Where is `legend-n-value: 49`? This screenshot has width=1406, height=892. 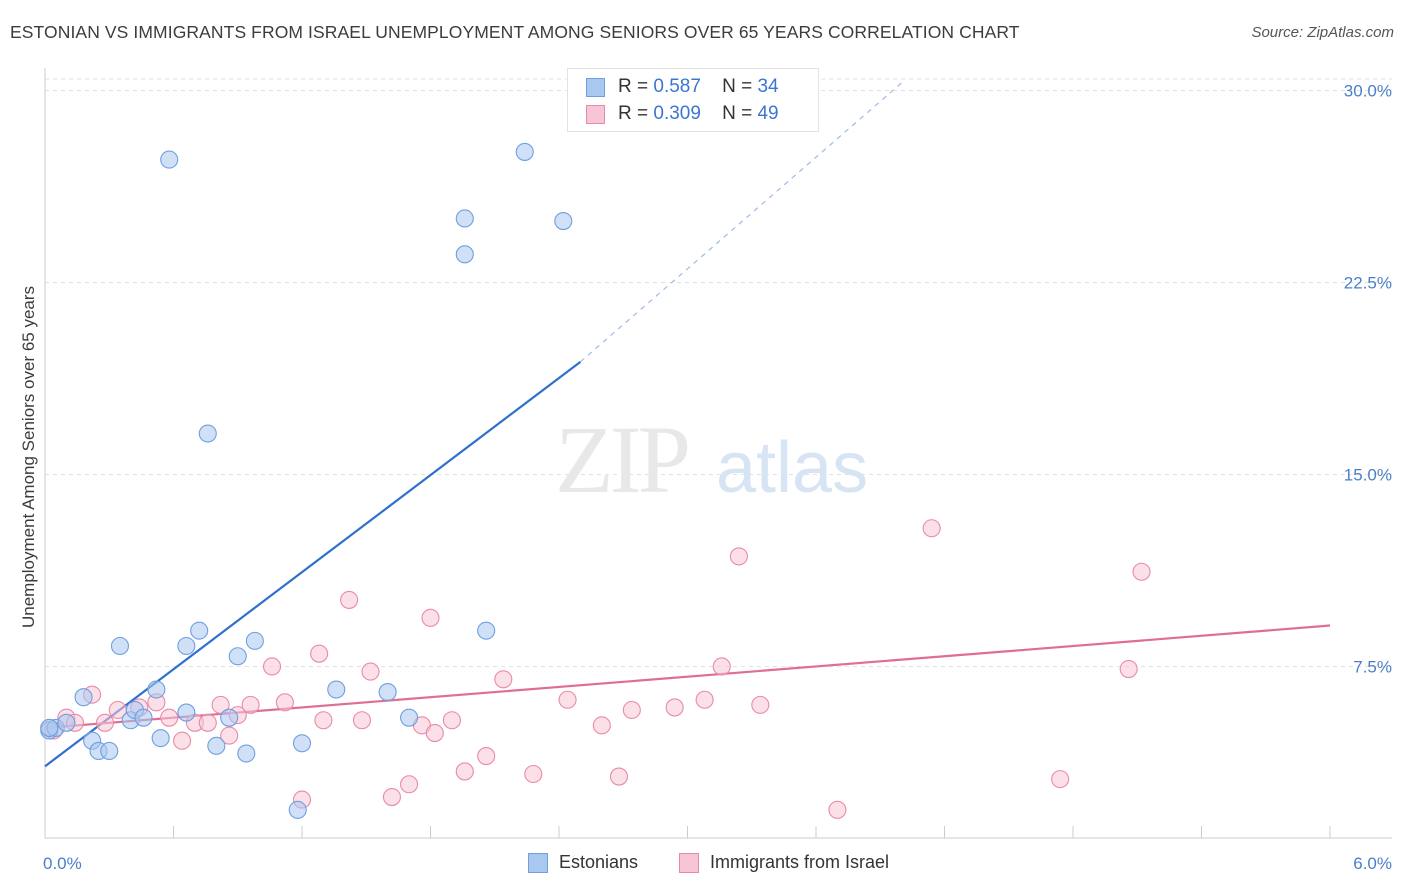
legend-n-value: 49 is located at coordinates (768, 113).